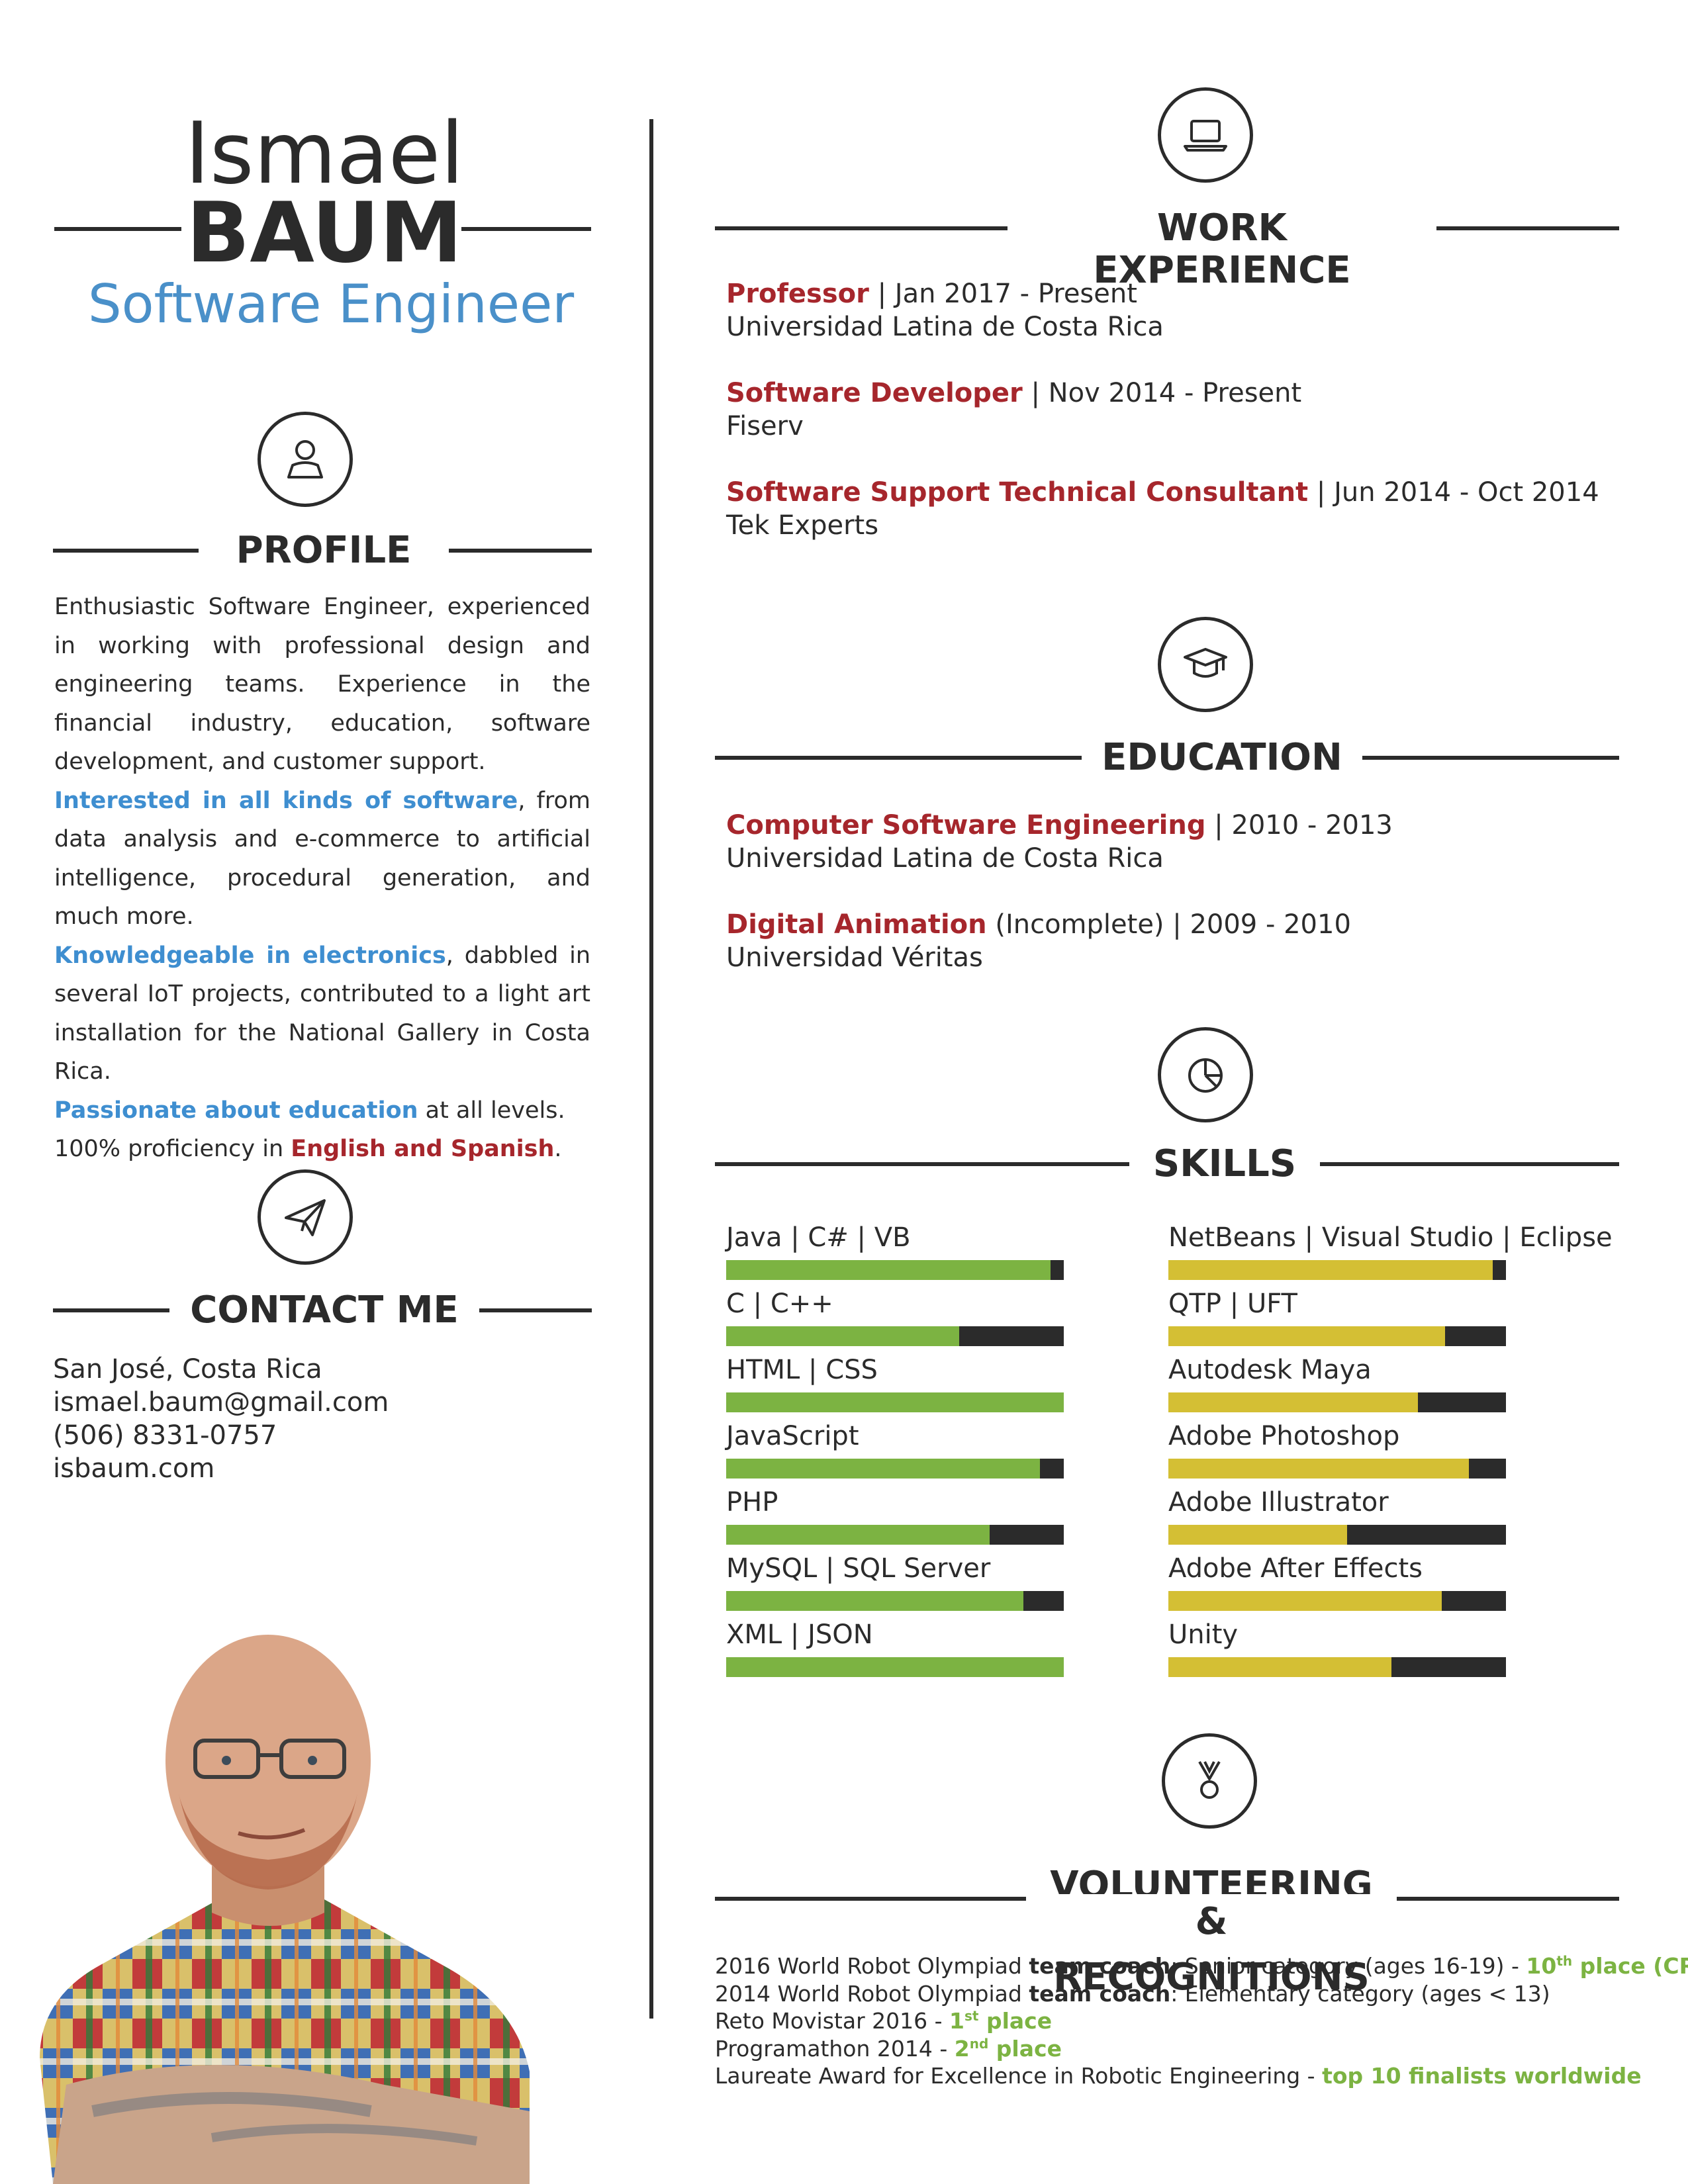  What do you see at coordinates (286, 800) in the screenshot?
I see `highlight-software: Interested in all kinds of software` at bounding box center [286, 800].